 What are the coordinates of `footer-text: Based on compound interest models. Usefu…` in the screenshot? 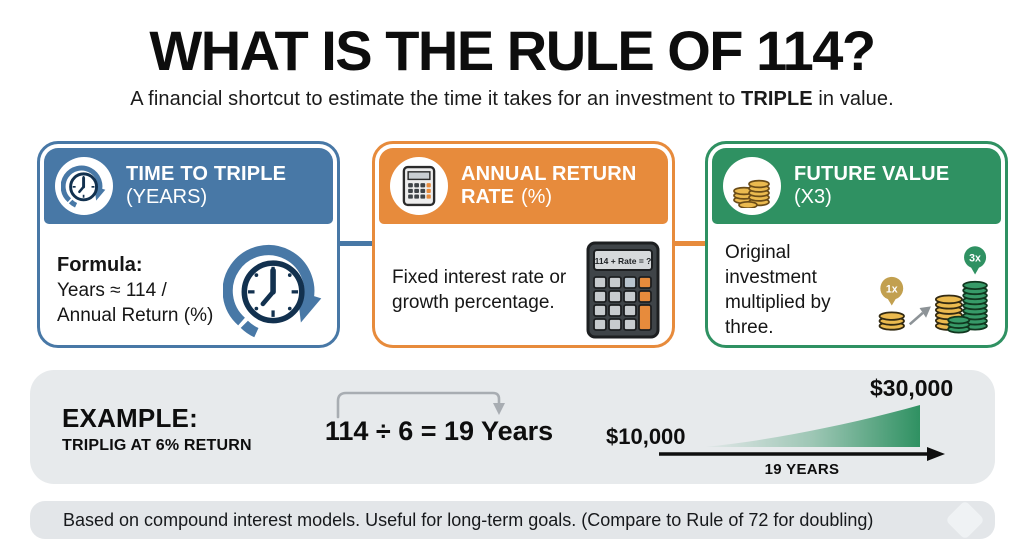 It's located at (468, 520).